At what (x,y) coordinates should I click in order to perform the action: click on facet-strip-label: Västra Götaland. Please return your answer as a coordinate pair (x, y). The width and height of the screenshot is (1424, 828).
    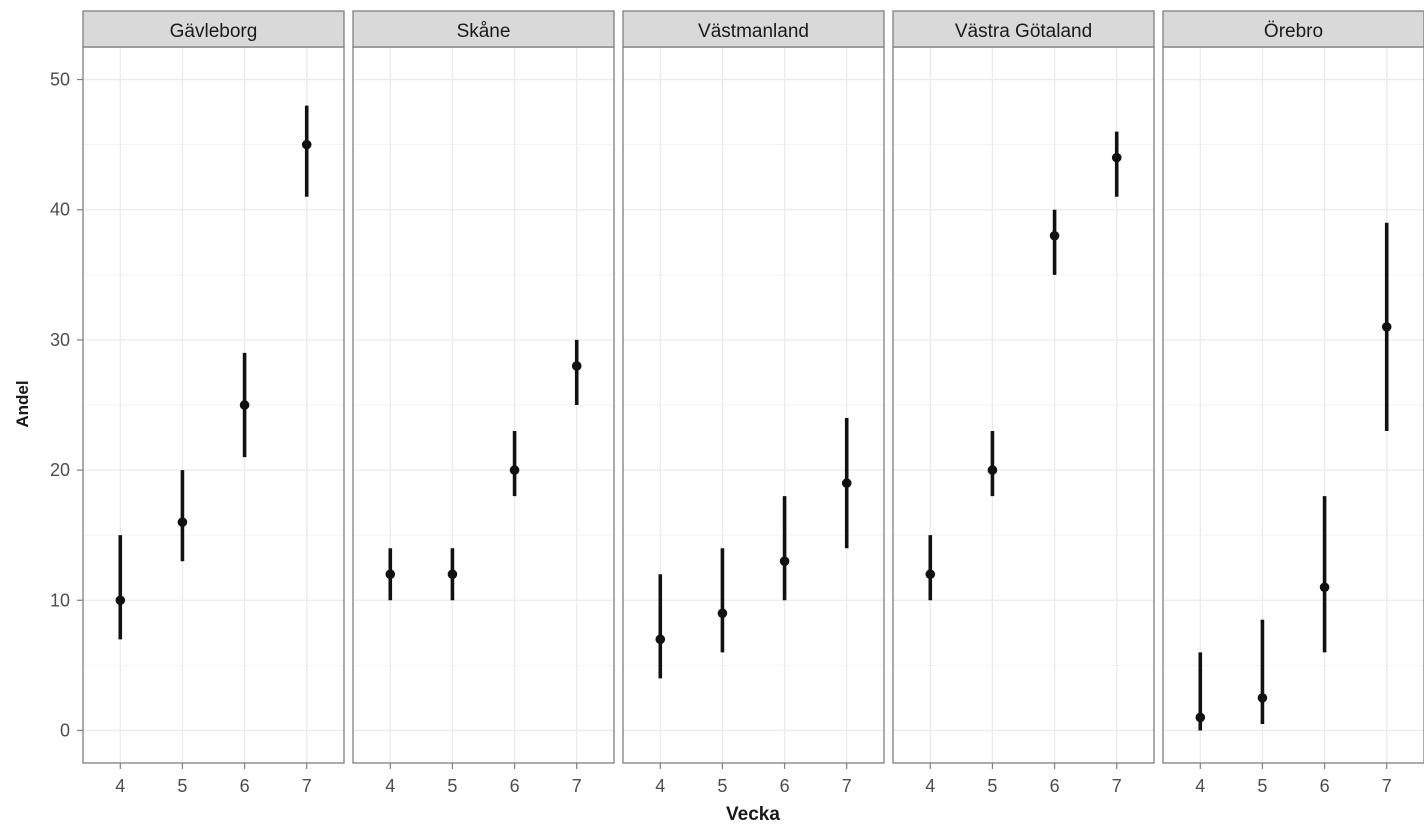
    Looking at the image, I should click on (1023, 31).